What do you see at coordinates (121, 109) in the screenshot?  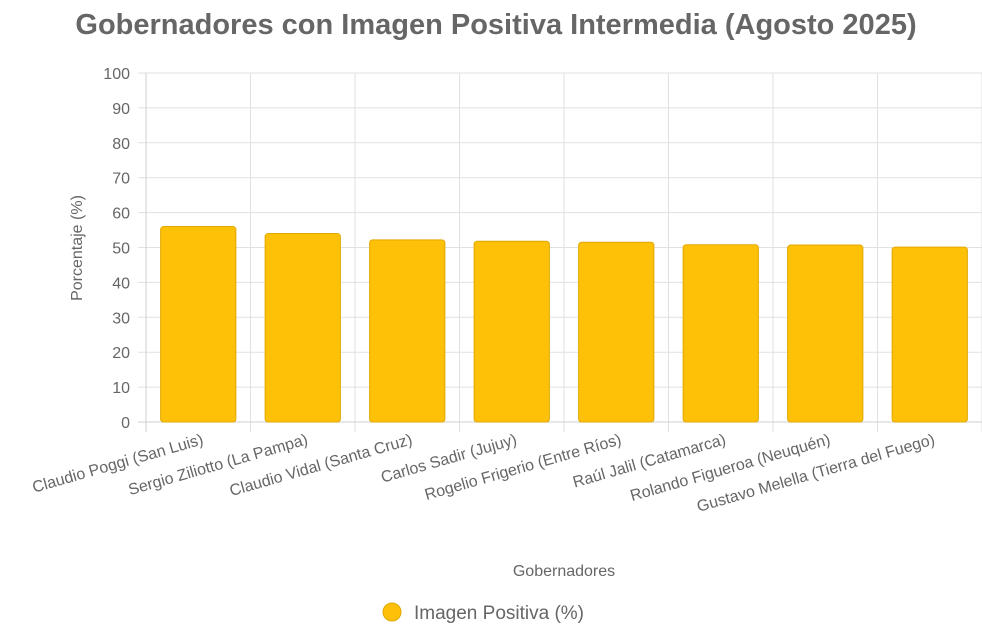 I see `y-tick-label: 90` at bounding box center [121, 109].